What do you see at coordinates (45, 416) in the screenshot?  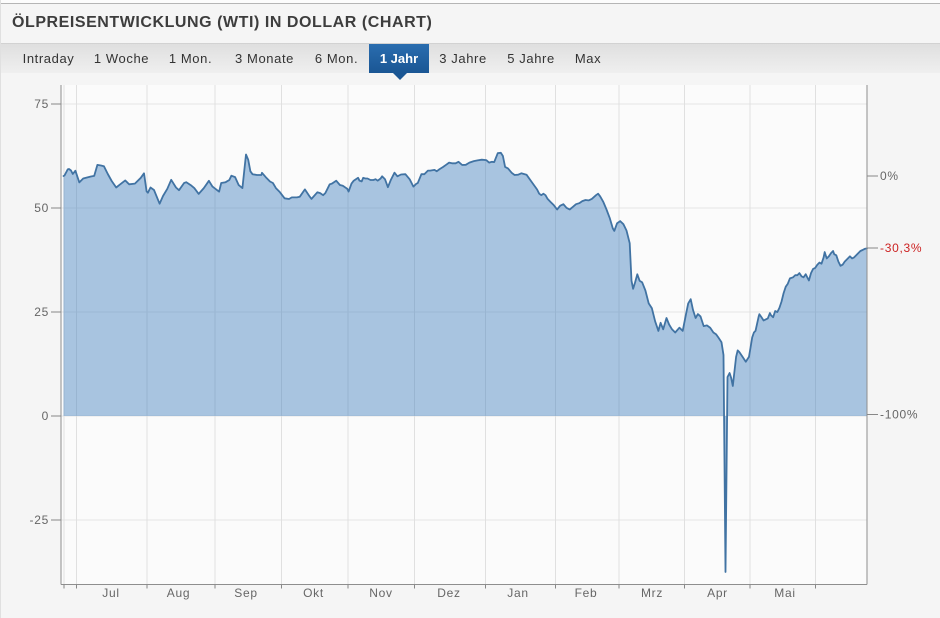 I see `svg-text: 0` at bounding box center [45, 416].